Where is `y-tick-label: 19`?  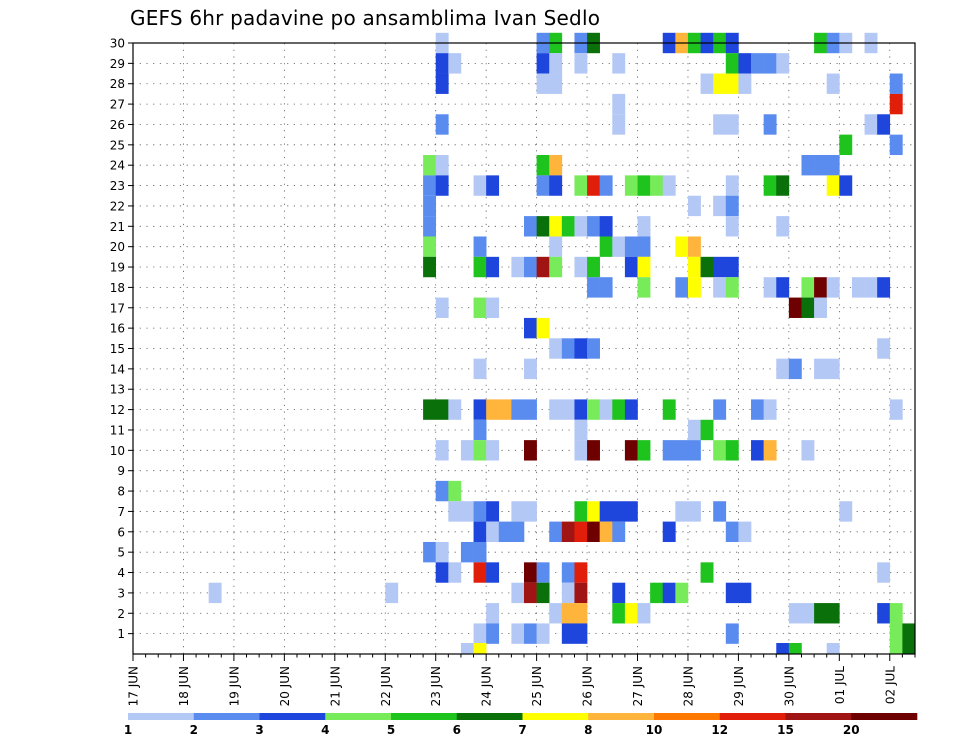
y-tick-label: 19 is located at coordinates (117, 268).